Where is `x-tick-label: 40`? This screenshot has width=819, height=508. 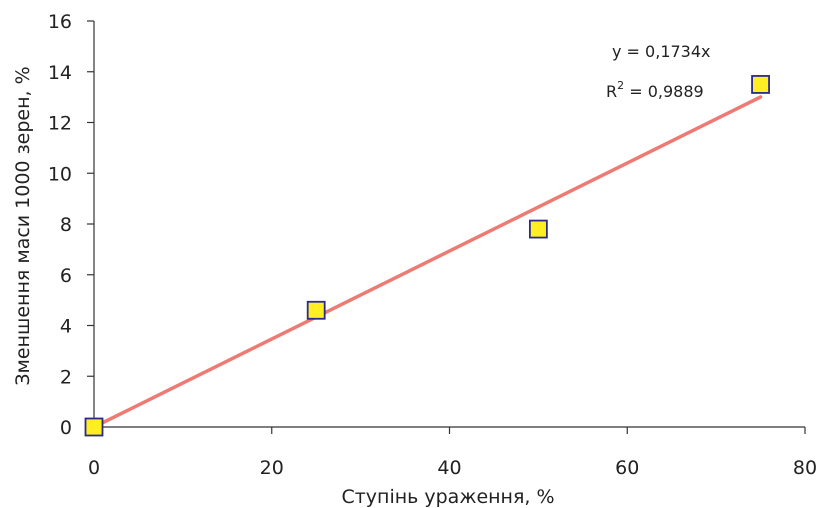
x-tick-label: 40 is located at coordinates (449, 468).